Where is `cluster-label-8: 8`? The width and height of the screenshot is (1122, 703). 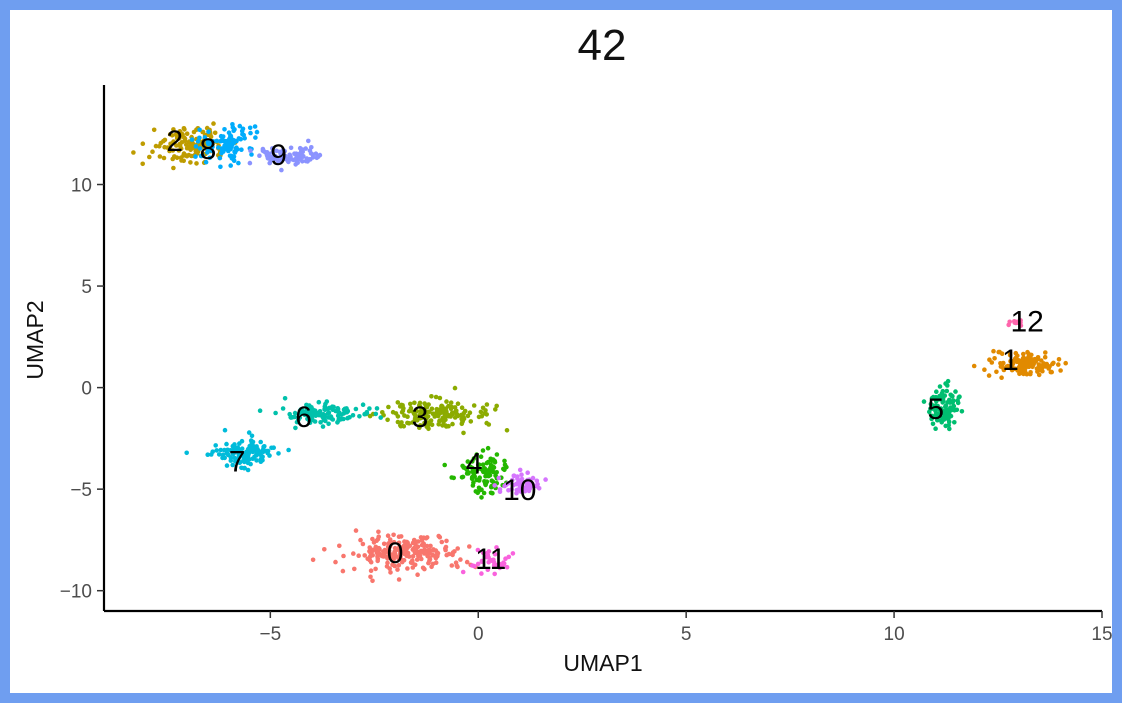 cluster-label-8: 8 is located at coordinates (208, 149).